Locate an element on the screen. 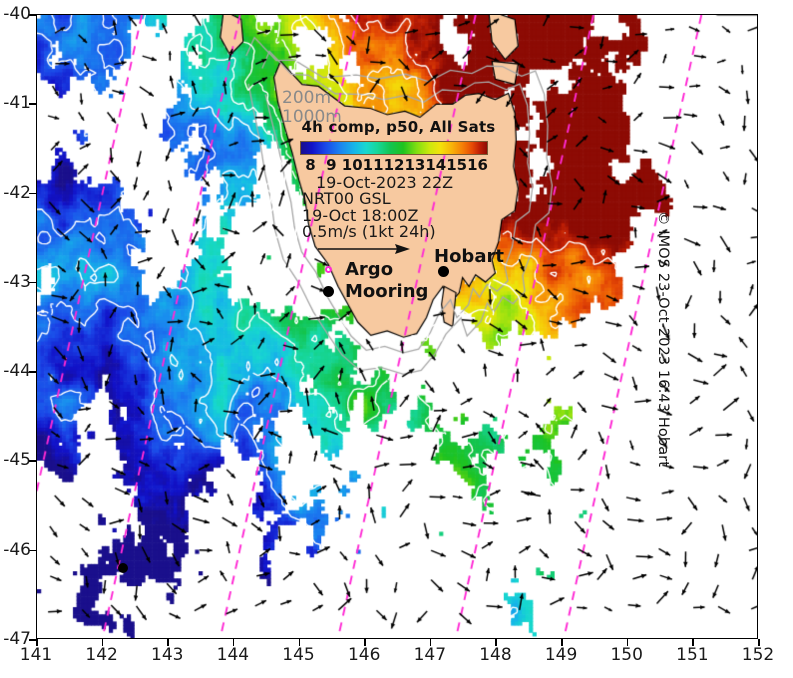 The width and height of the screenshot is (793, 678). colorbar-tick: 16 is located at coordinates (477, 165).